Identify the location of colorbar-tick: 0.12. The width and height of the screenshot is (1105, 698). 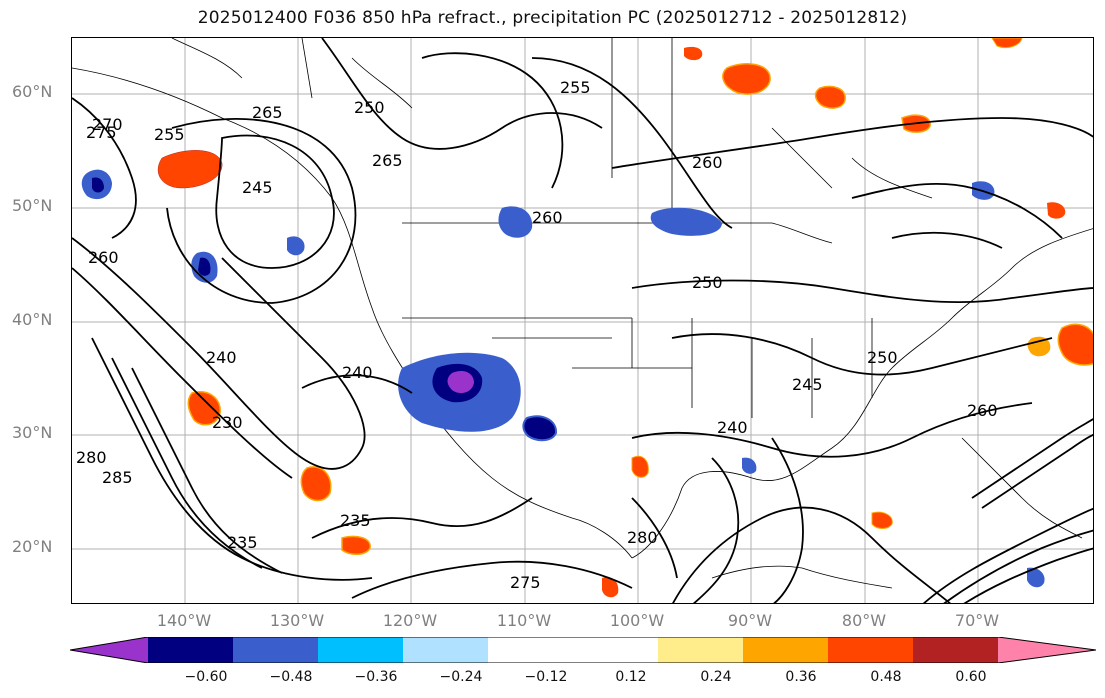
(631, 677).